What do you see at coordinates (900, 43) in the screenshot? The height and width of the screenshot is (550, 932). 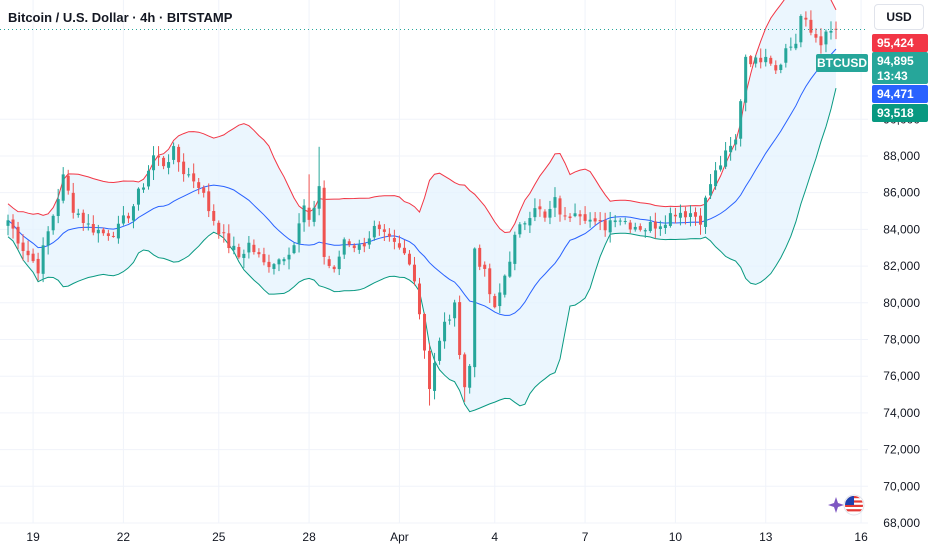 I see `upper-band-tag: 95,424` at bounding box center [900, 43].